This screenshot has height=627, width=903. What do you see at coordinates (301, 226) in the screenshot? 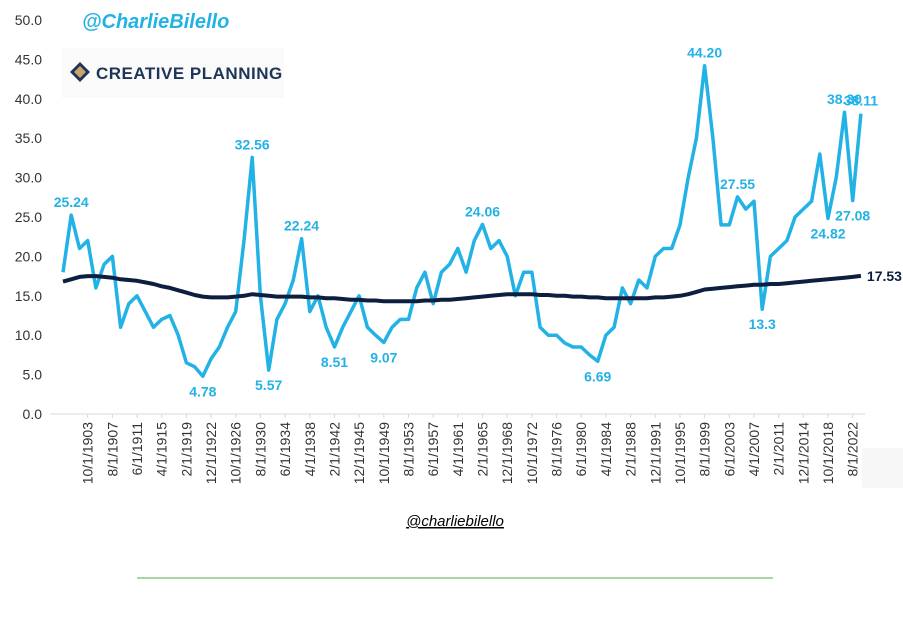
I see `data-label: 22.24` at bounding box center [301, 226].